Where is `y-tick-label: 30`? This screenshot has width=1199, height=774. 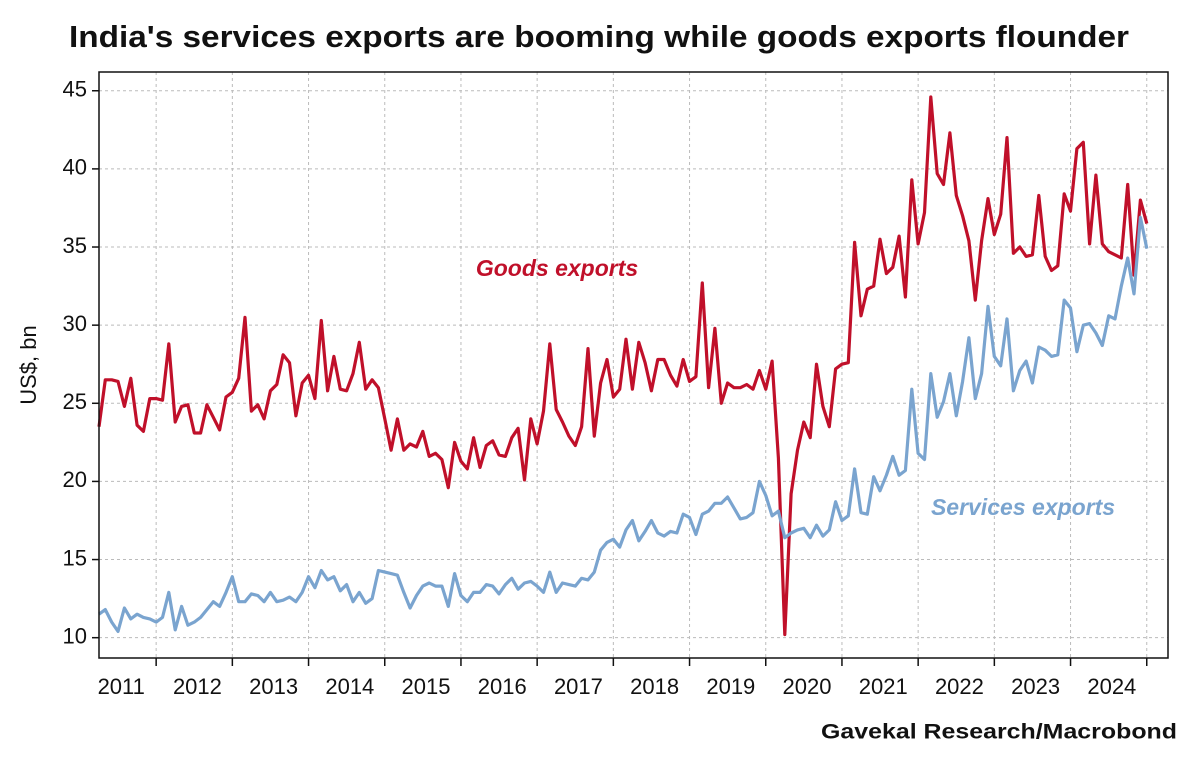 y-tick-label: 30 is located at coordinates (75, 323).